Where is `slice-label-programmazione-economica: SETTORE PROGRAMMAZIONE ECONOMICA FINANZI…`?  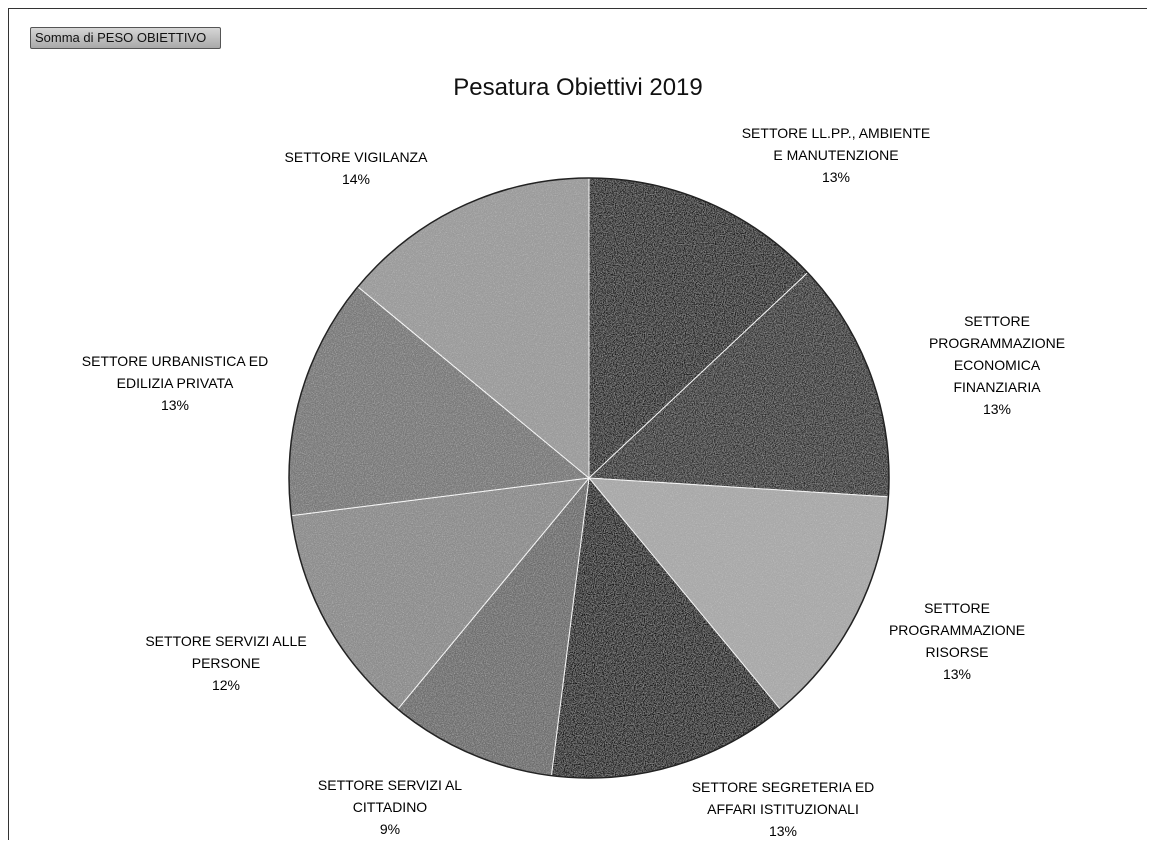 slice-label-programmazione-economica: SETTORE PROGRAMMAZIONE ECONOMICA FINANZI… is located at coordinates (997, 365).